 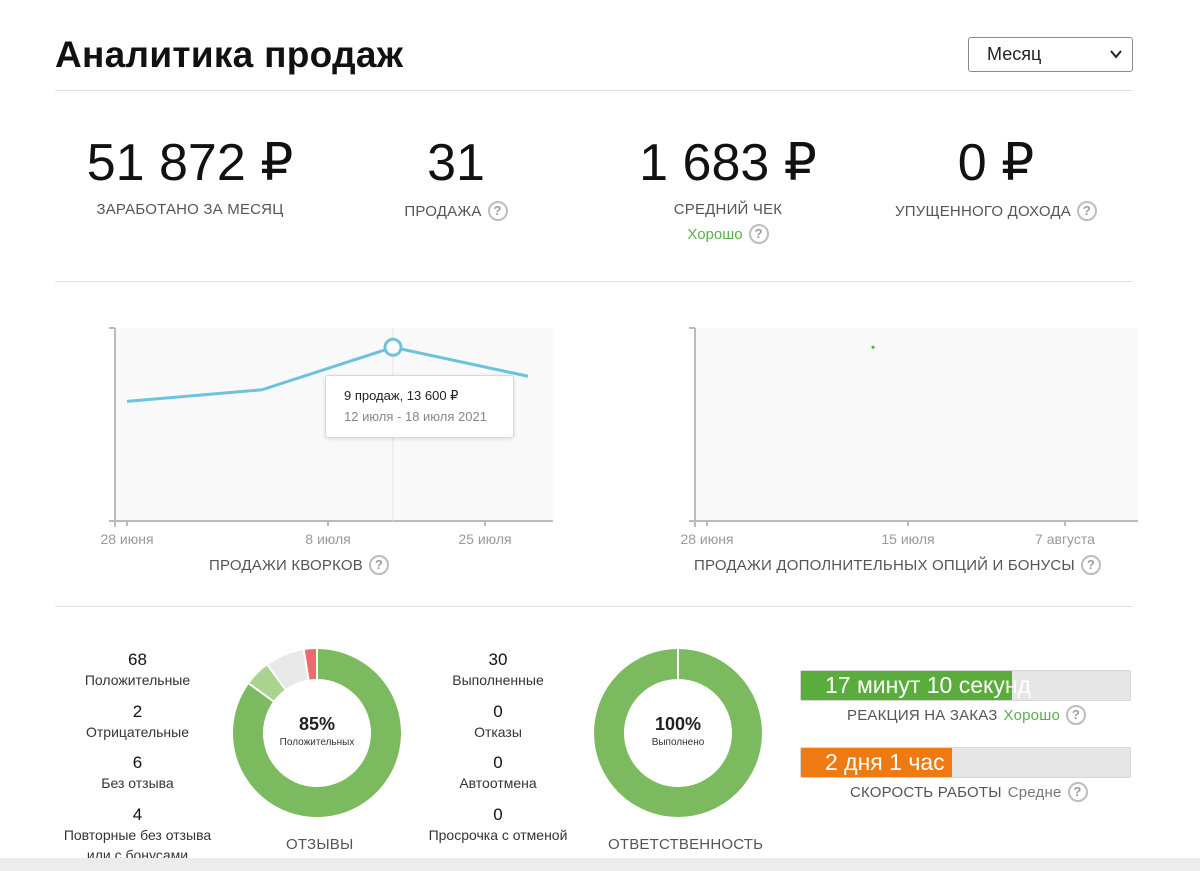 I want to click on data-point-highlight, so click(x=393, y=347).